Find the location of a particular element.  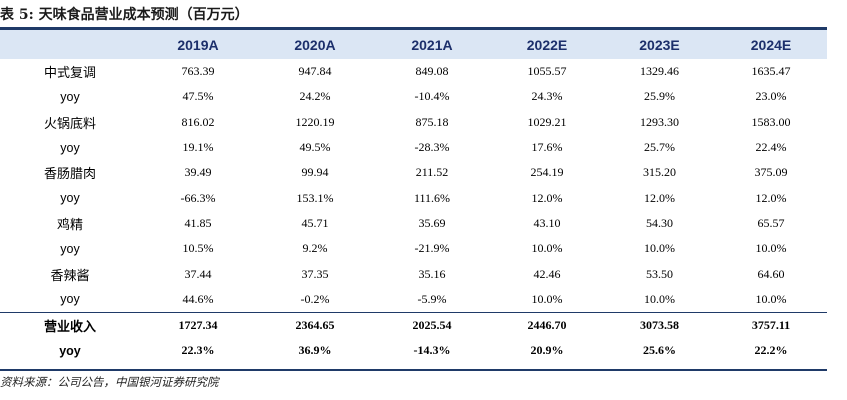

table-row: yoy 10.5% 9.2% -21.9% 10.0% 10.0% 10.0% is located at coordinates (413, 248).